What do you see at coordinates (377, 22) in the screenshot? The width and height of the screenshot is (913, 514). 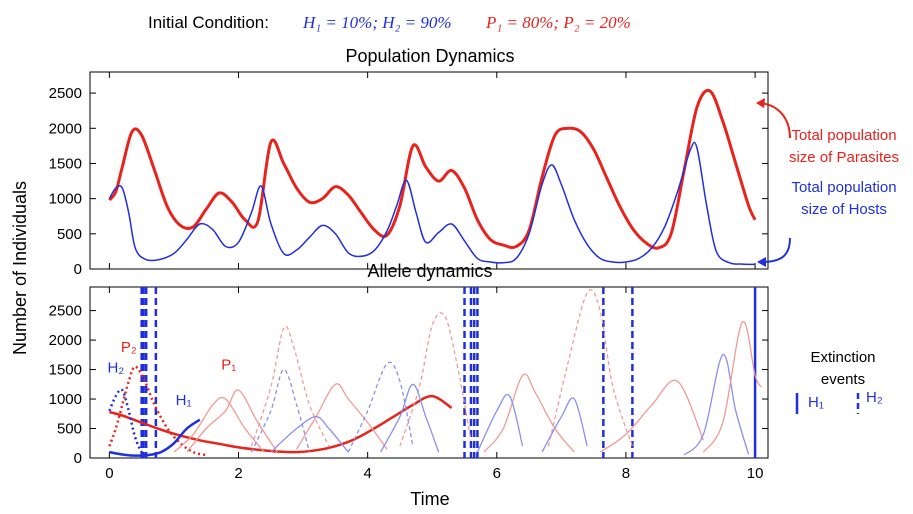 I see `initial-condition-hosts: H₁ = 10%; H₂ = 90%` at bounding box center [377, 22].